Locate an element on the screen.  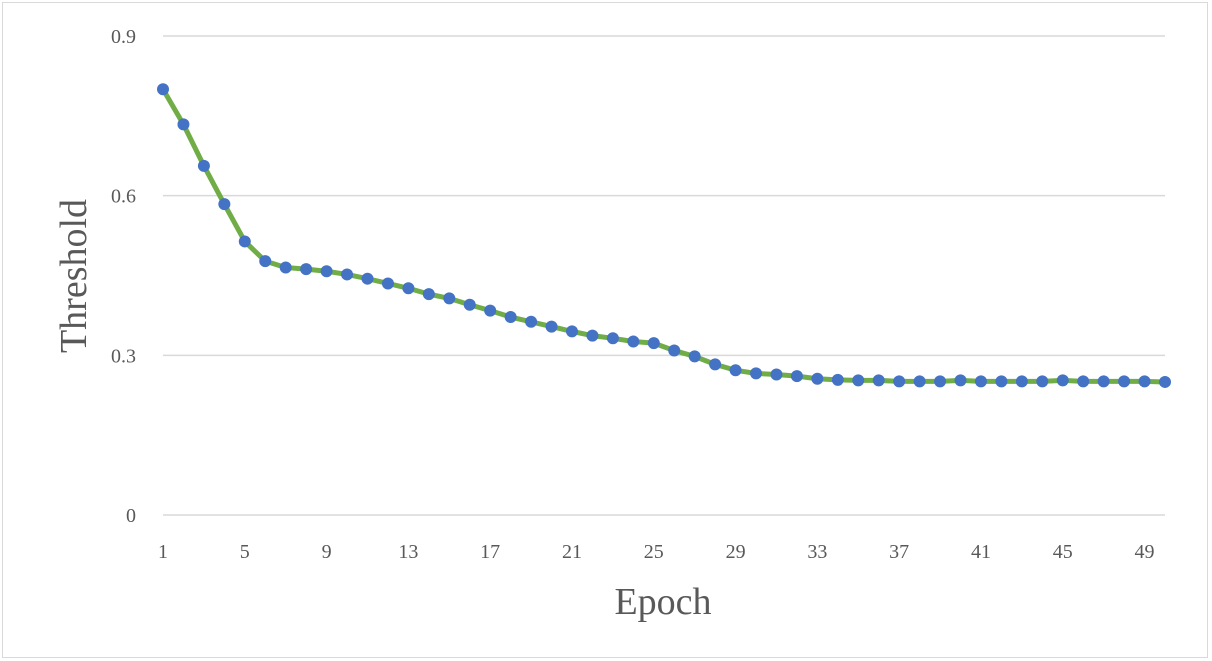
x-tick-label: 5 is located at coordinates (245, 552).